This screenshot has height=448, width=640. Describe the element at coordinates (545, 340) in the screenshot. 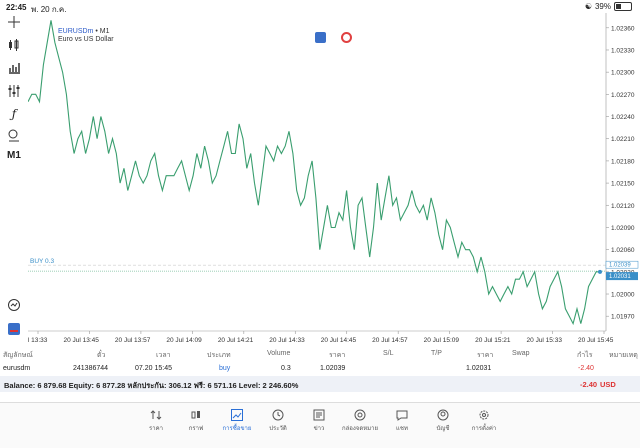

I see `x-tick-label: 20 Jul 15:33` at that location.